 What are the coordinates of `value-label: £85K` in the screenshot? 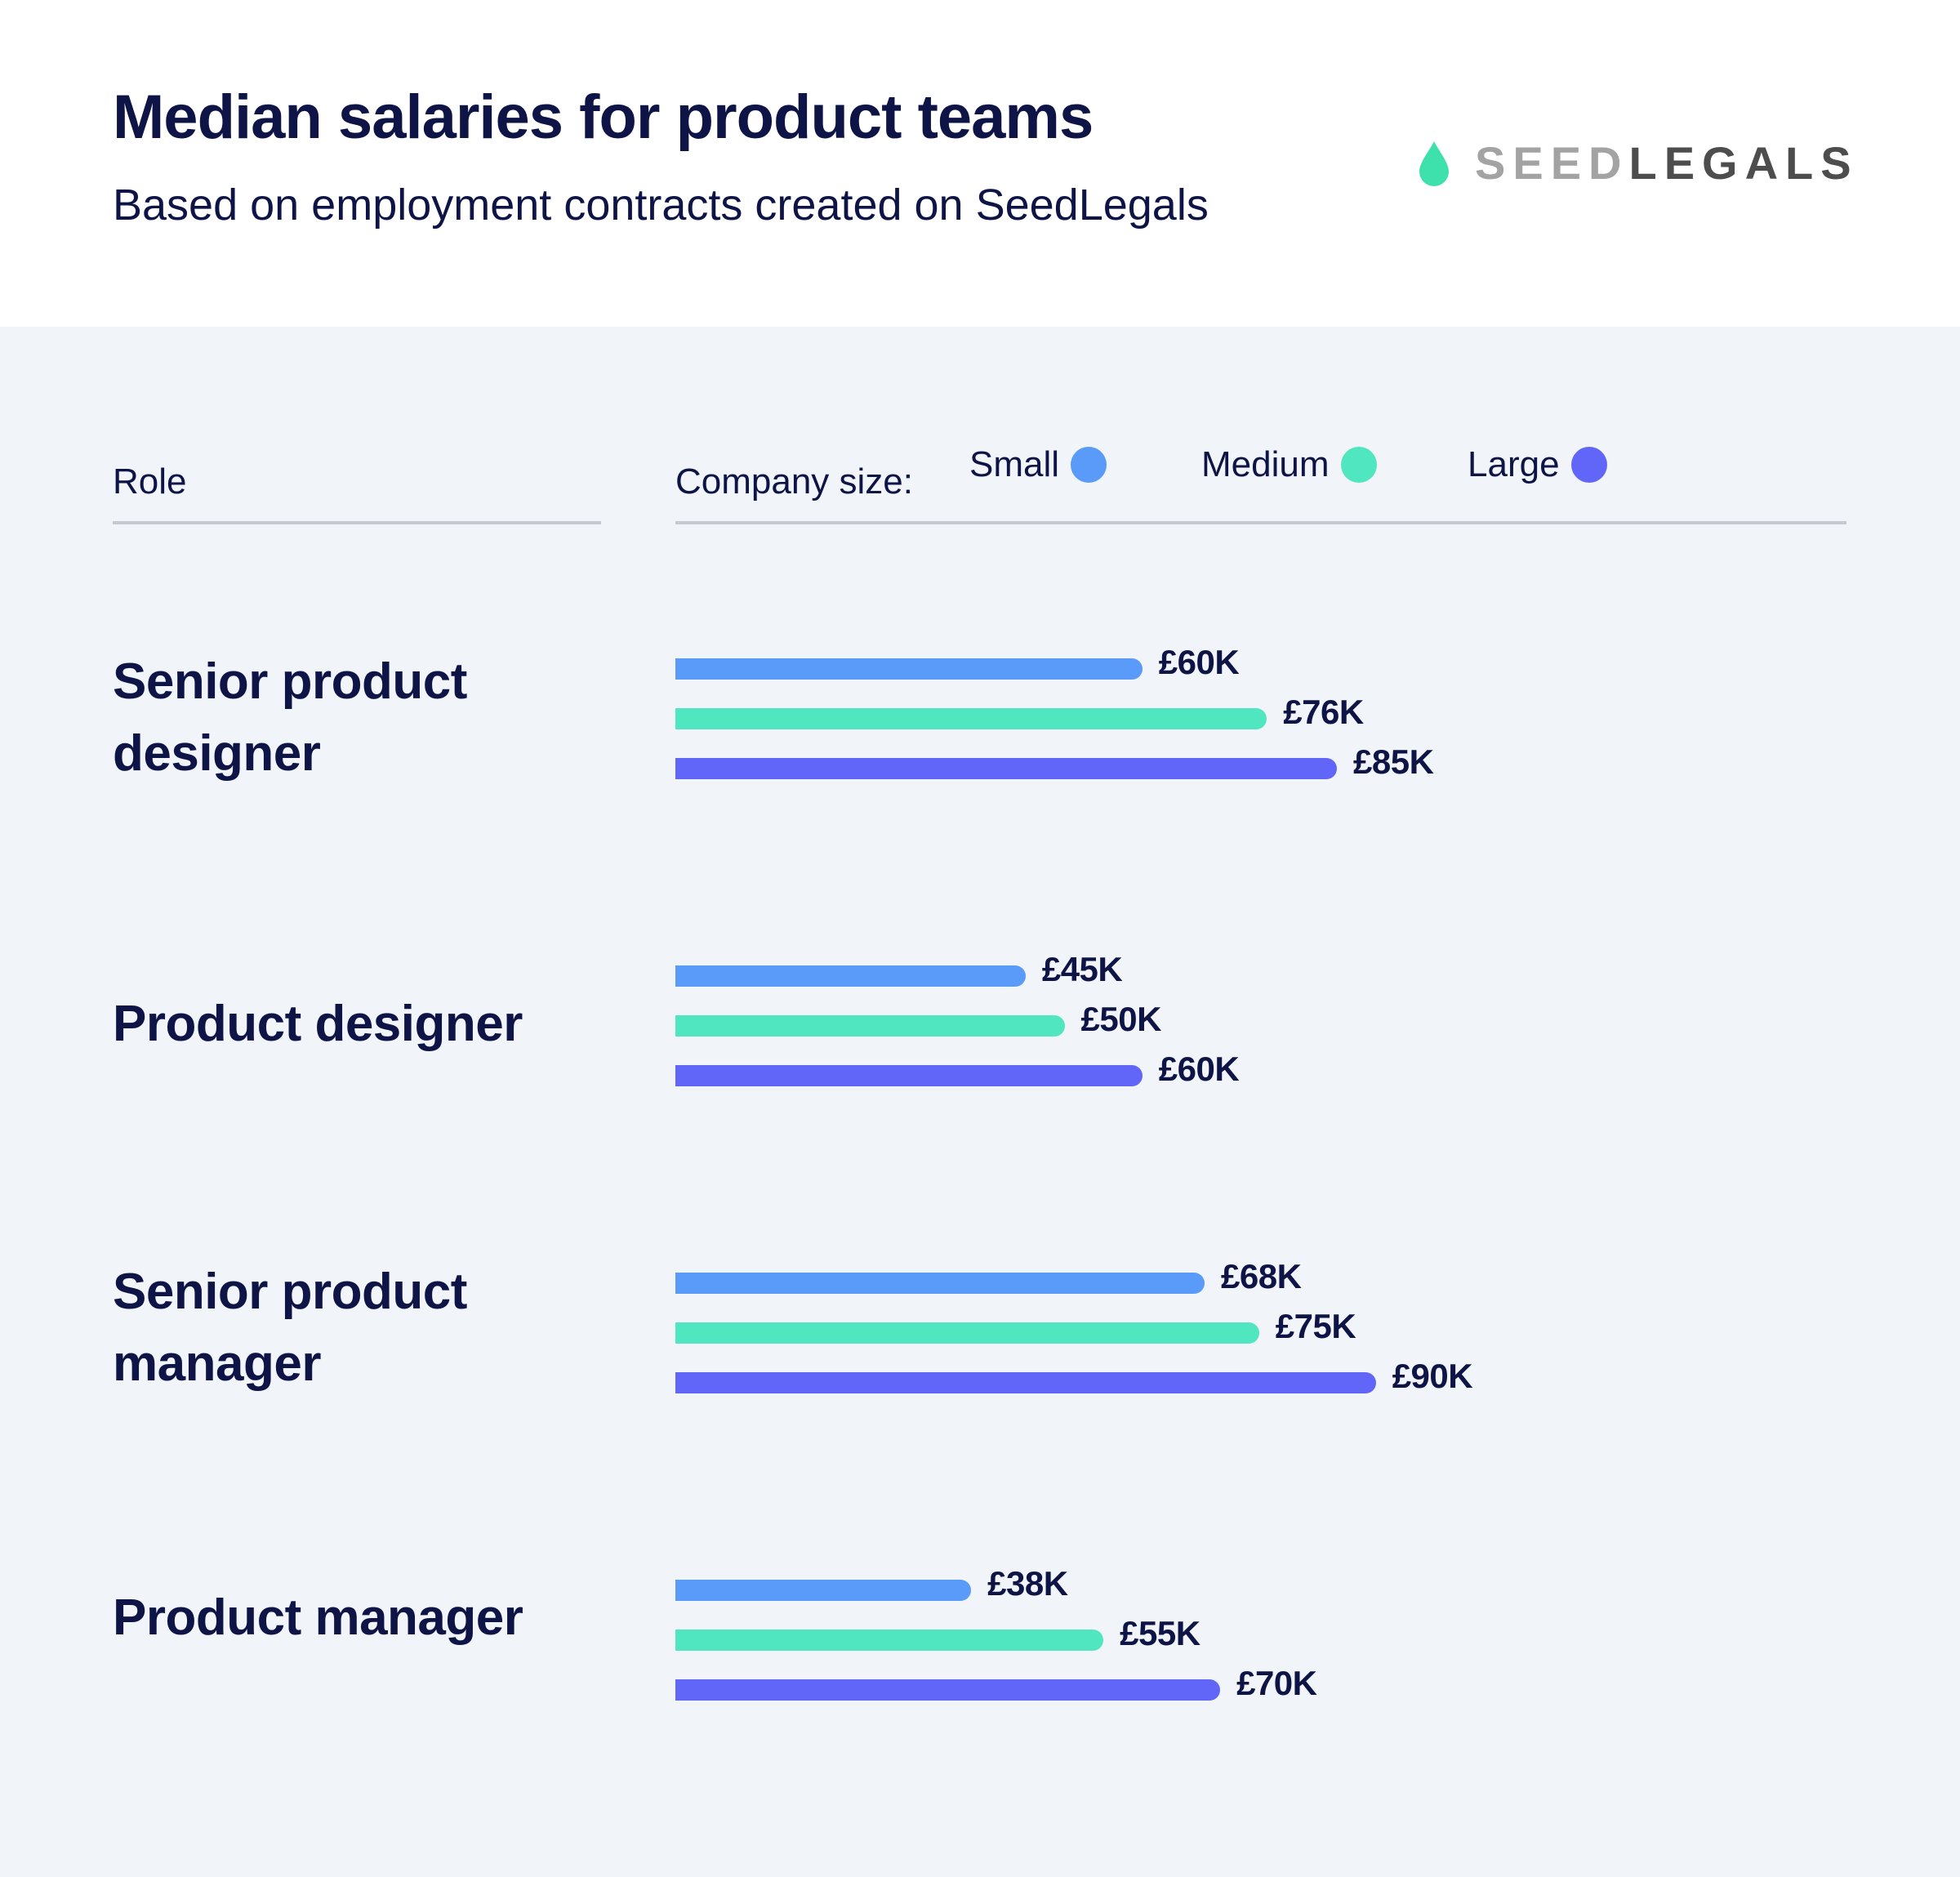 It's located at (1393, 761).